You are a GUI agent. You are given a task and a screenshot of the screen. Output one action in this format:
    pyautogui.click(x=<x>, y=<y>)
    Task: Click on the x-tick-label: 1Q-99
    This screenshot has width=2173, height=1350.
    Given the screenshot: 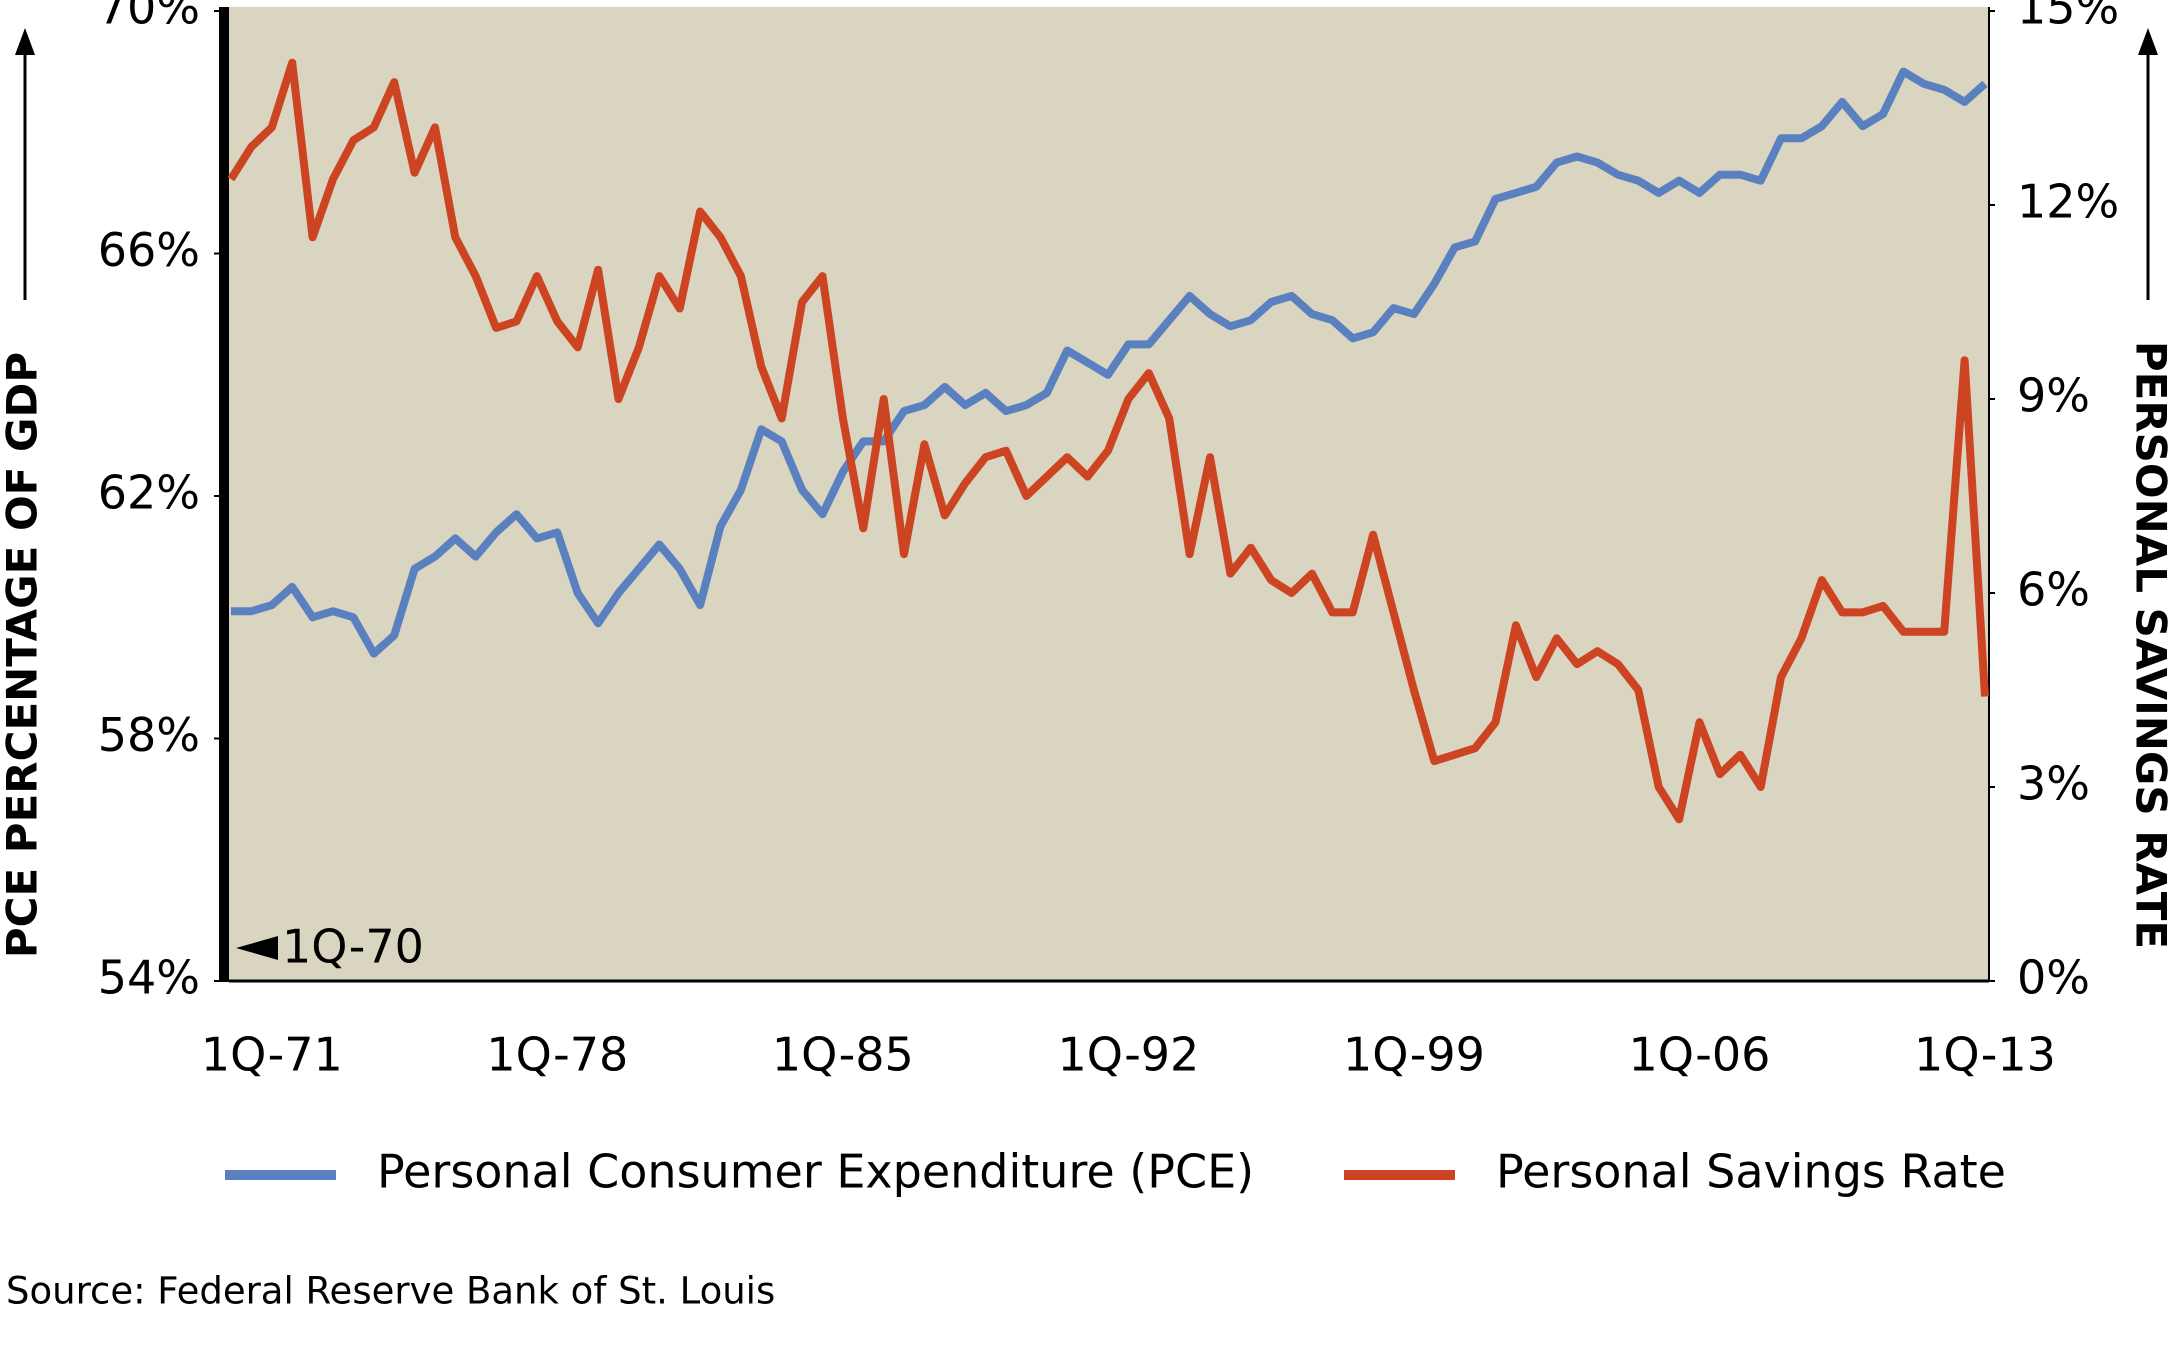 What is the action you would take?
    pyautogui.click(x=1414, y=1055)
    